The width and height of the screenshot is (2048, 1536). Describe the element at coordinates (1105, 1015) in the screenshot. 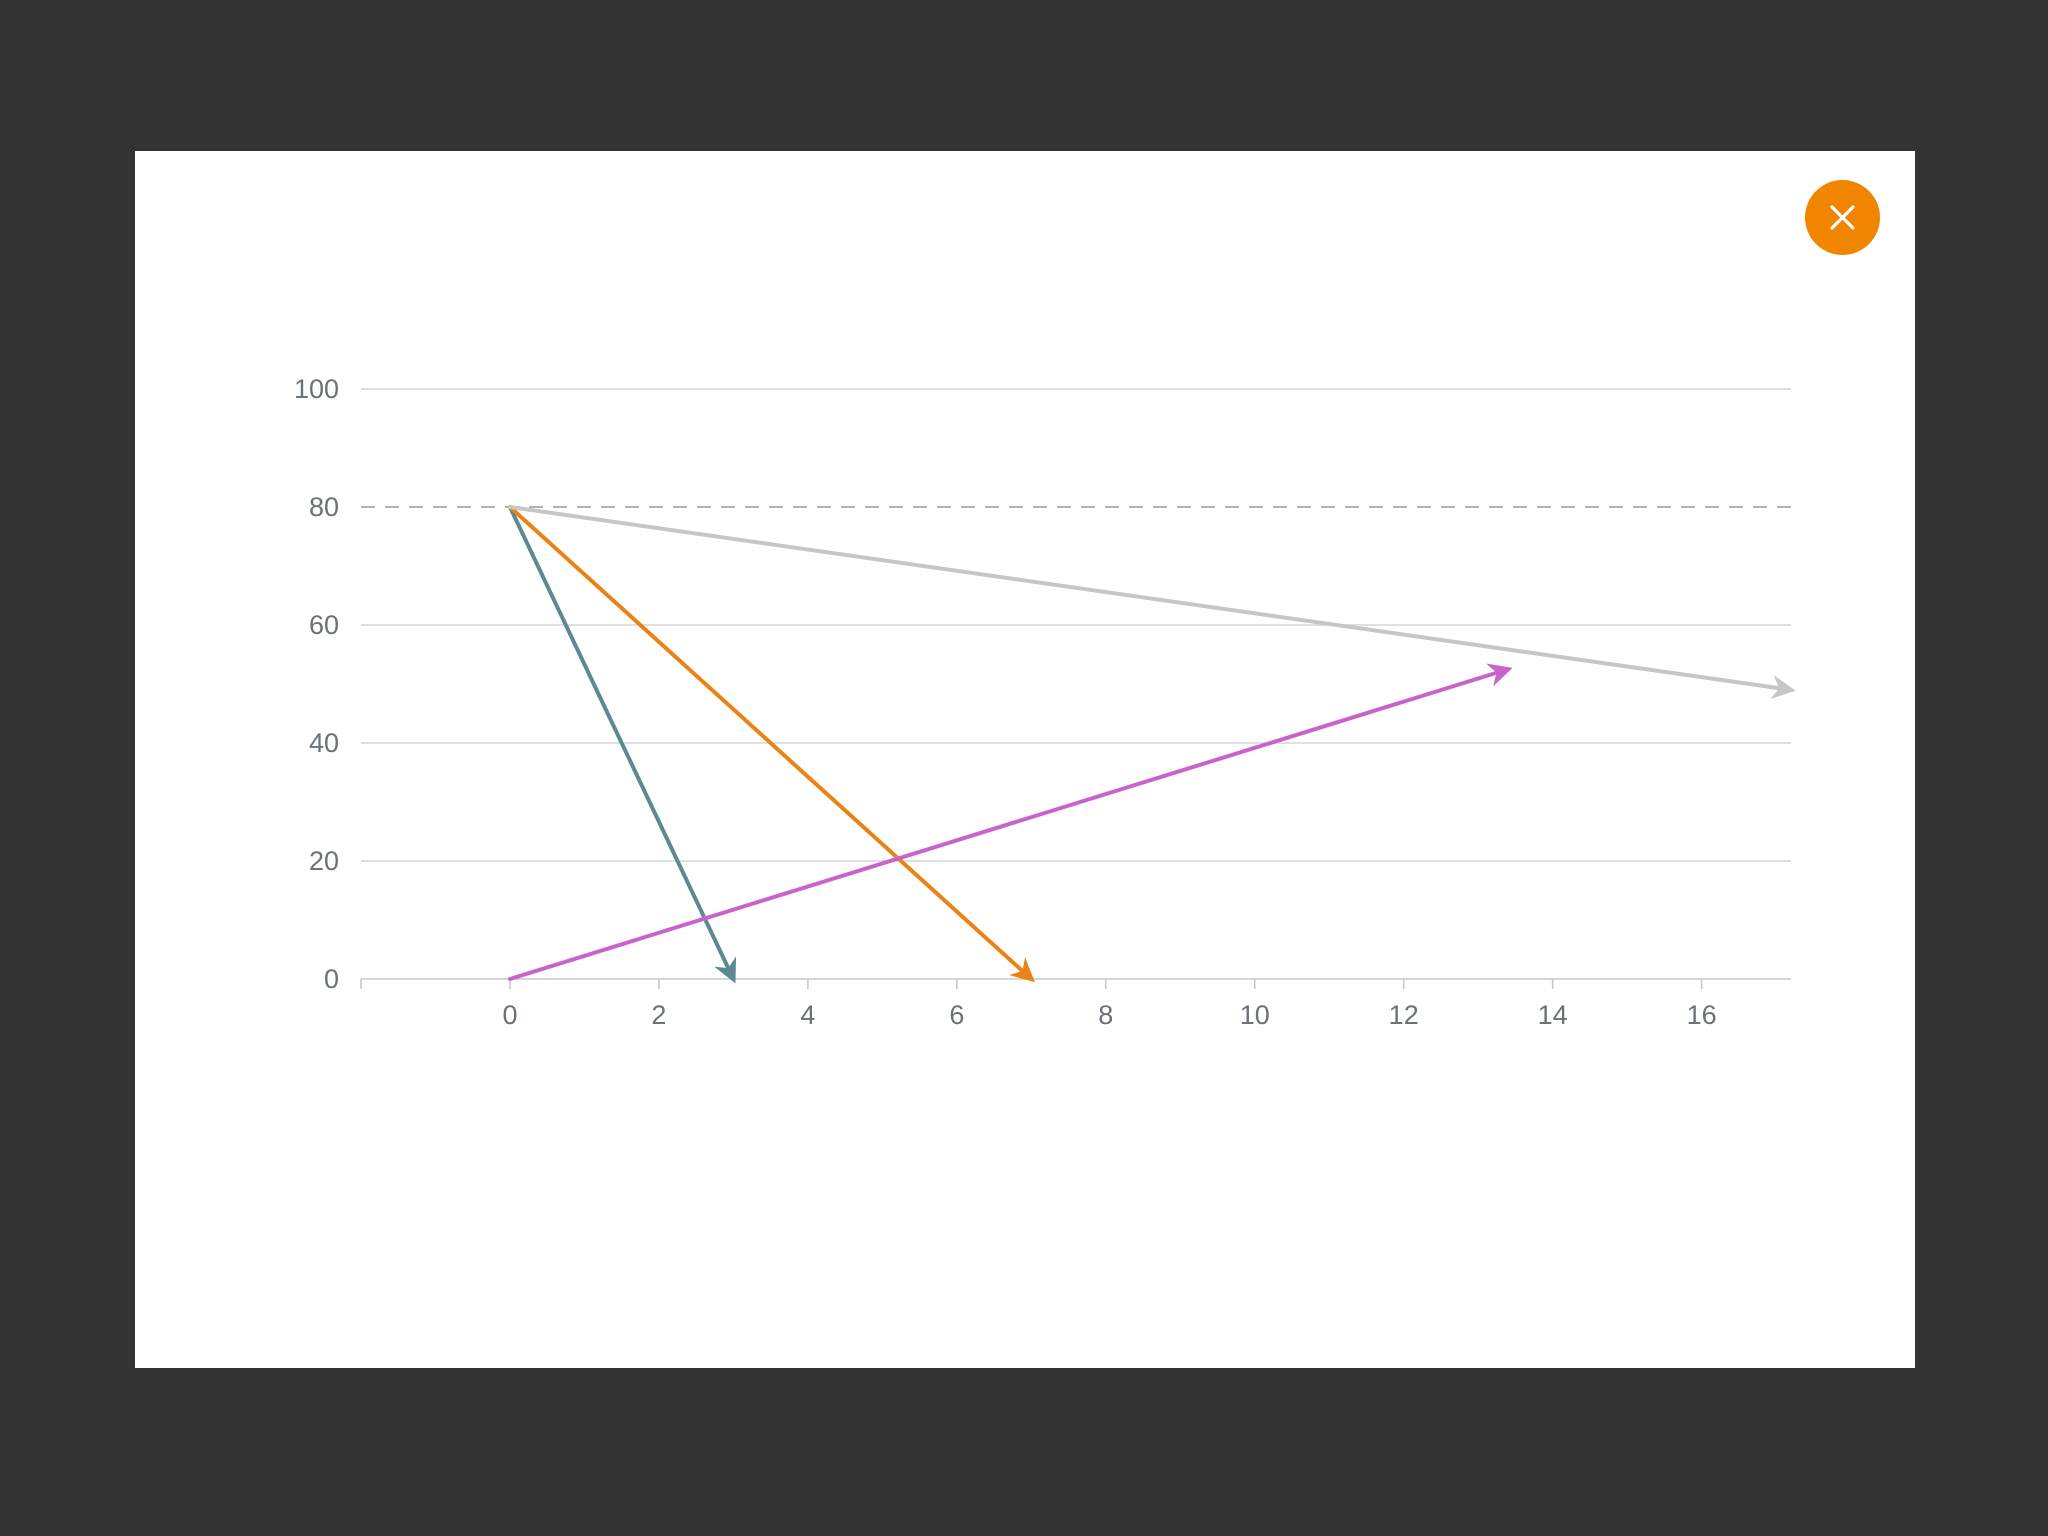

I see `x-tick-label: 8` at that location.